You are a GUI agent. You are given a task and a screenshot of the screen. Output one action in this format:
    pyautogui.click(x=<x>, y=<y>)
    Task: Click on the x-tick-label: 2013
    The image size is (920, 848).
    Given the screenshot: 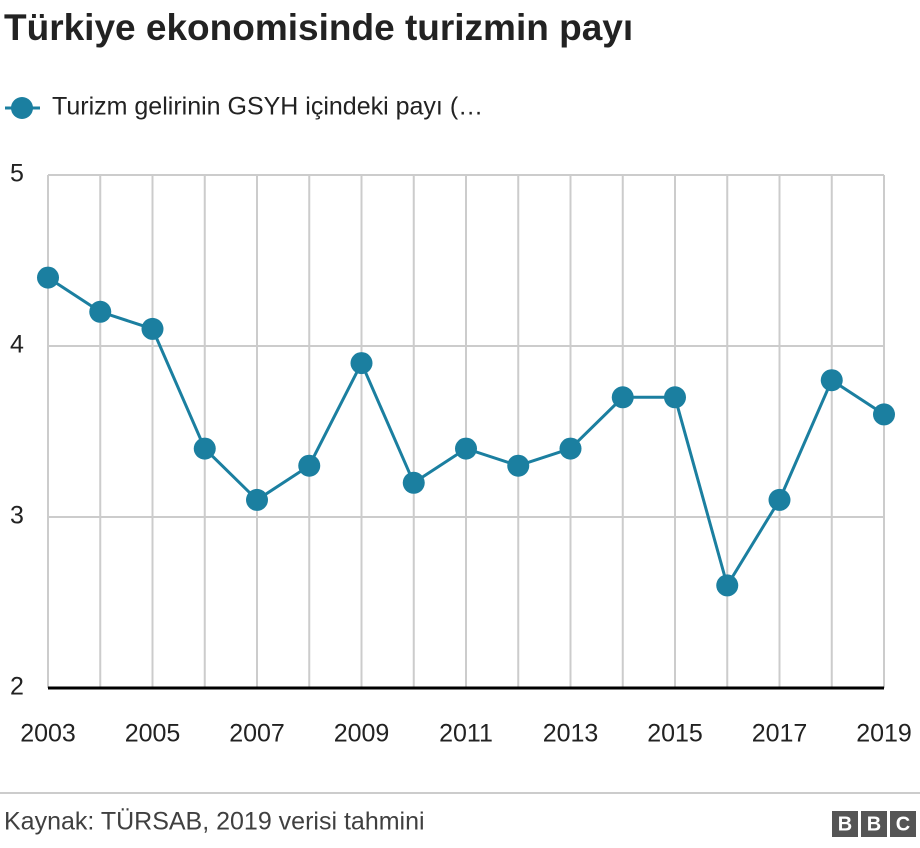 What is the action you would take?
    pyautogui.click(x=571, y=734)
    